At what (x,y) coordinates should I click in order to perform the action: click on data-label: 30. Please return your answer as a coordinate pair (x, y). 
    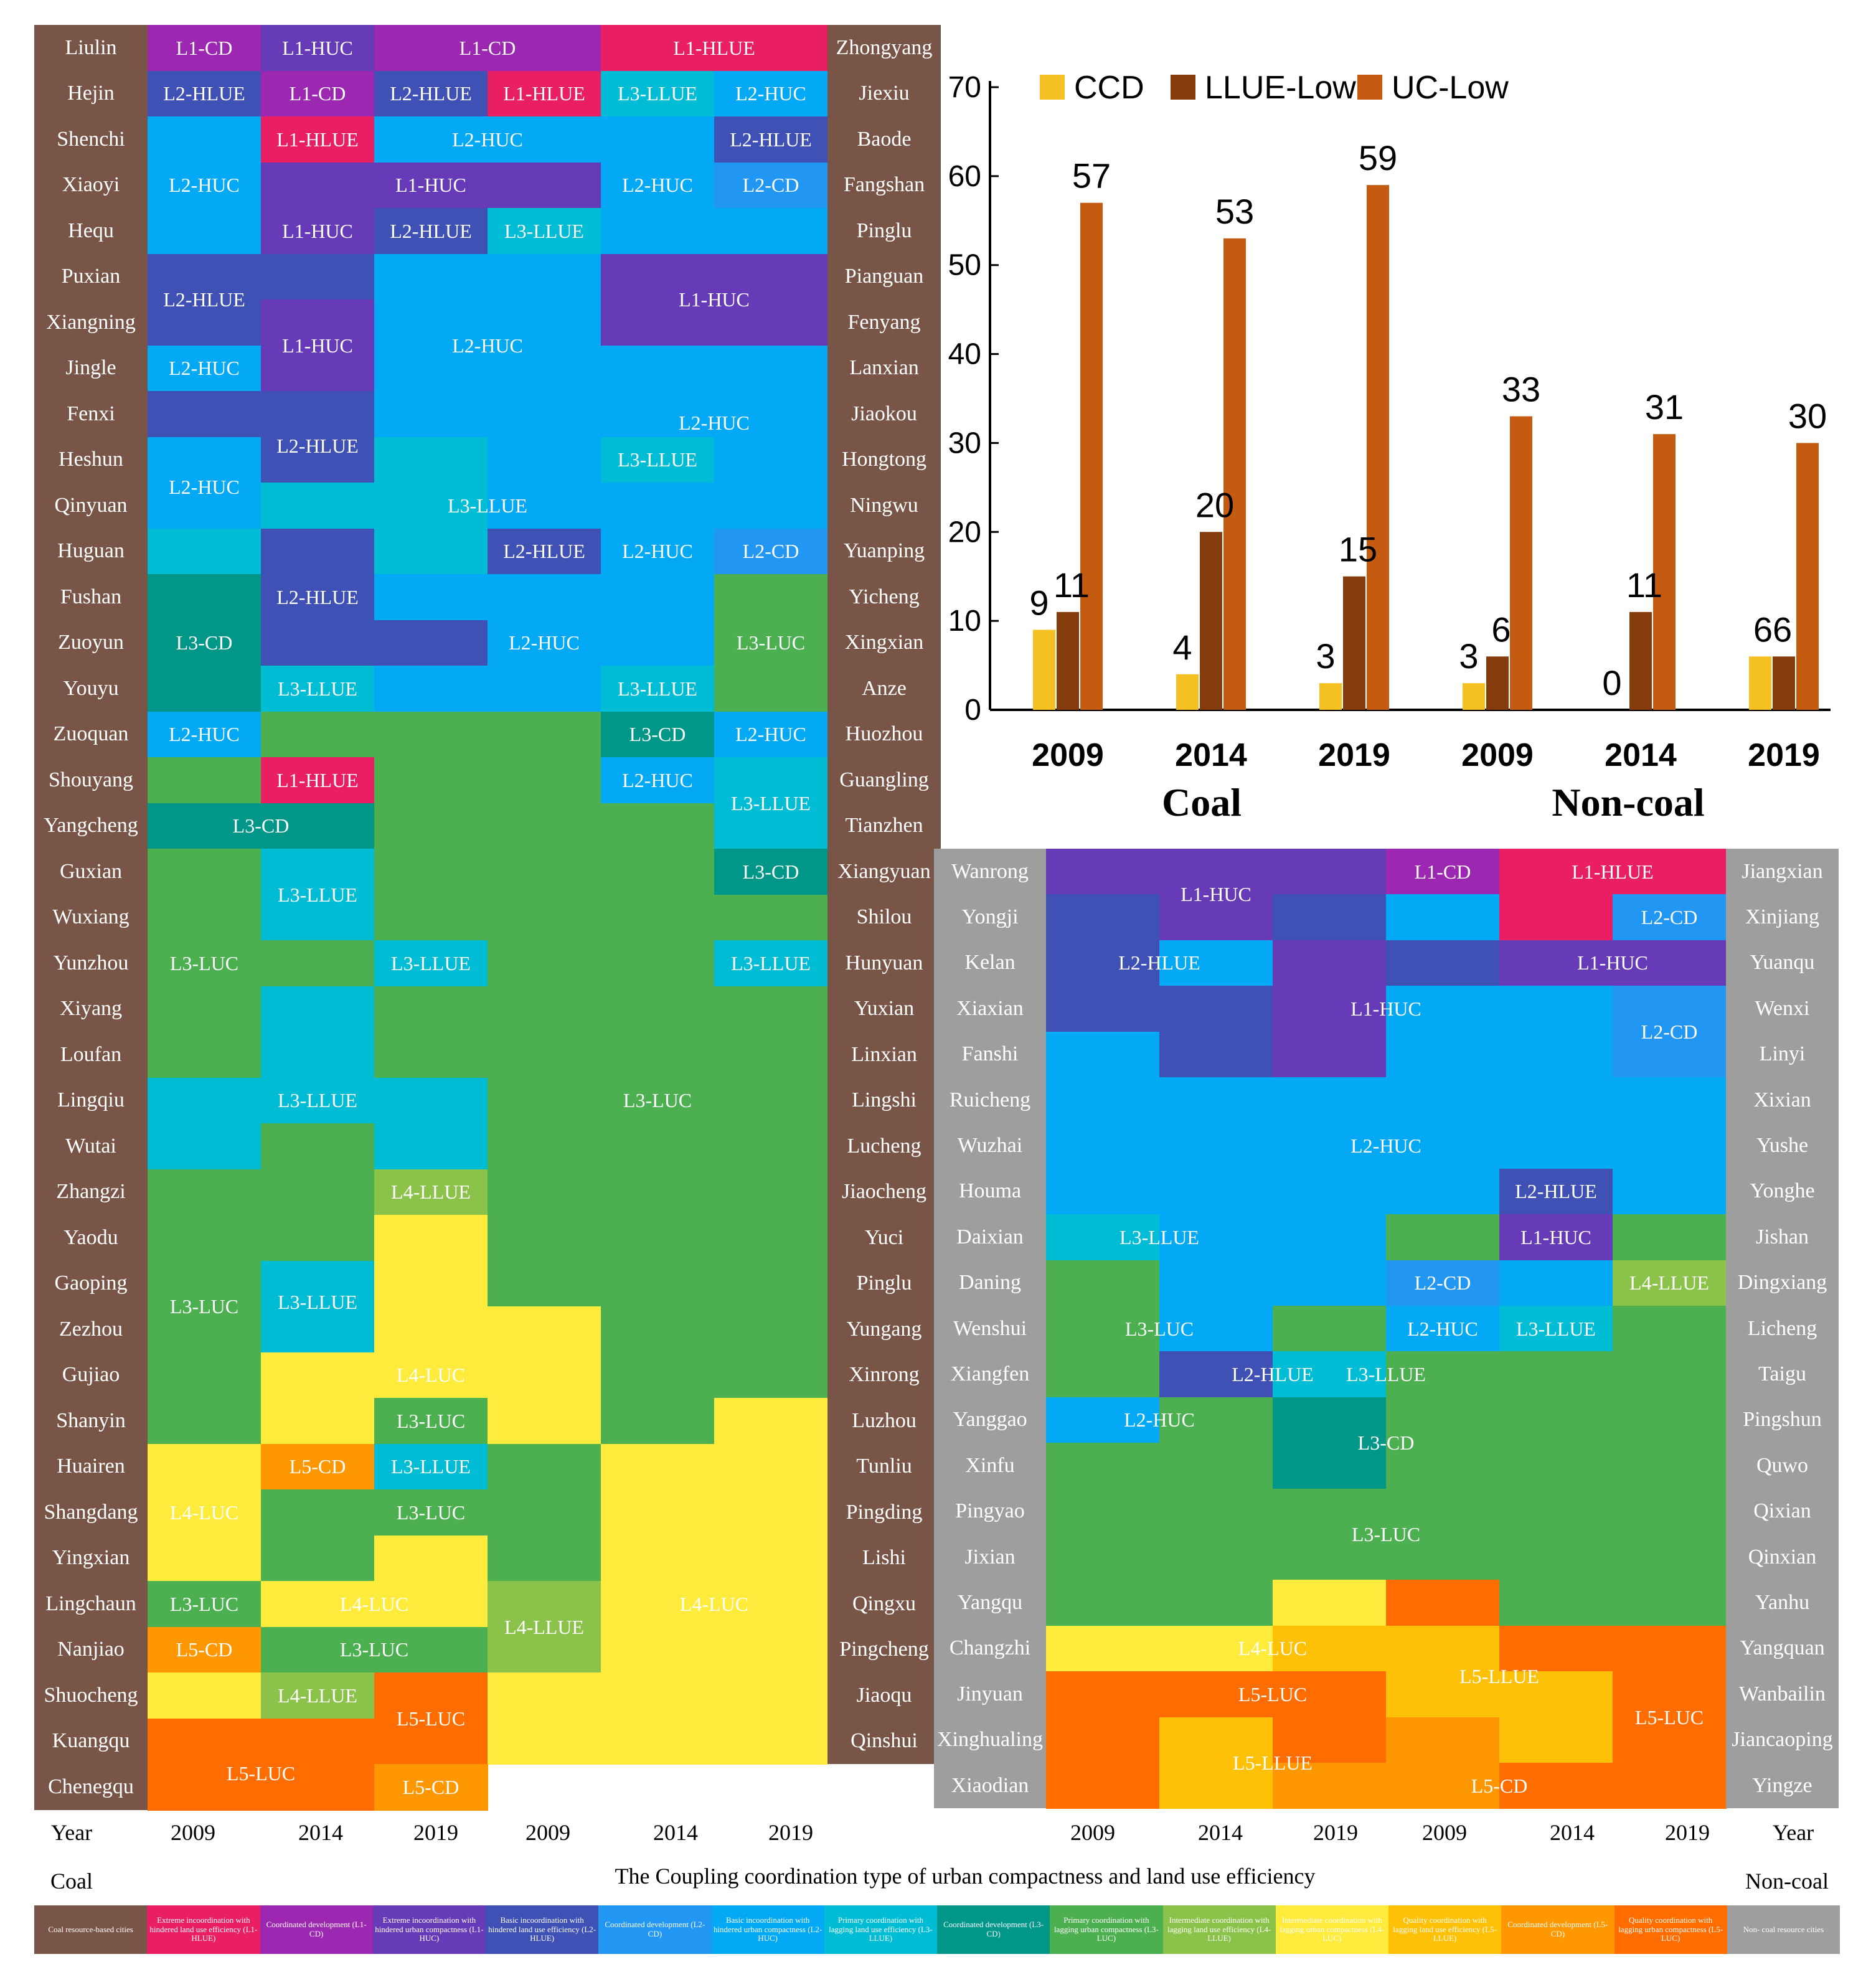
    Looking at the image, I should click on (1807, 415).